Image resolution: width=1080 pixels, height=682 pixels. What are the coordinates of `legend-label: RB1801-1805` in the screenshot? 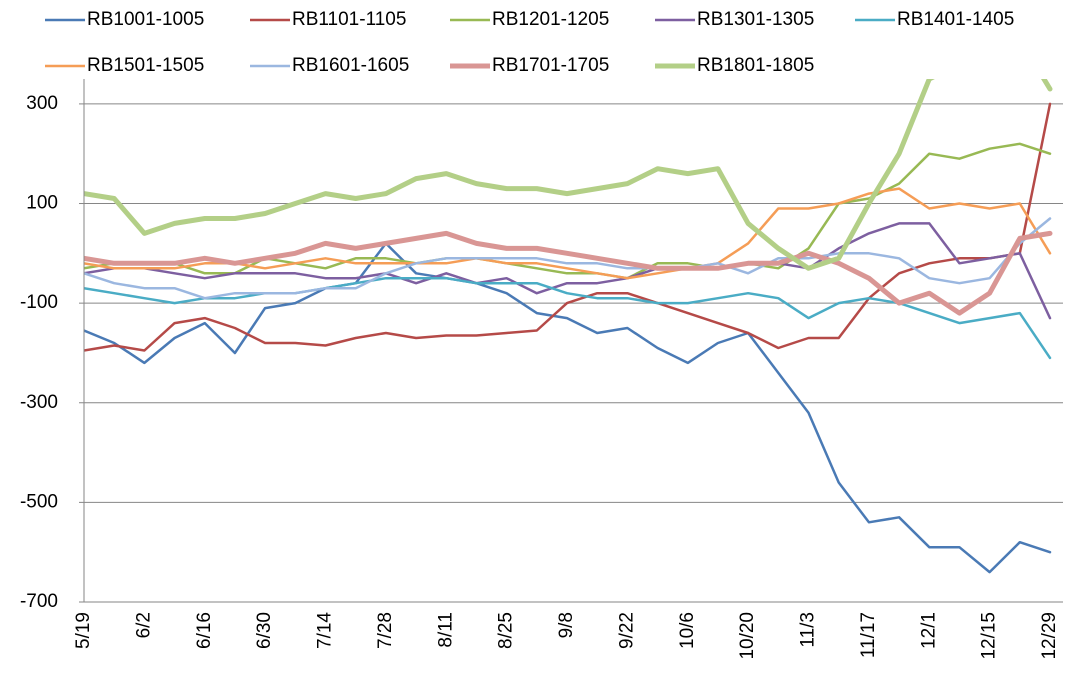 It's located at (755, 65).